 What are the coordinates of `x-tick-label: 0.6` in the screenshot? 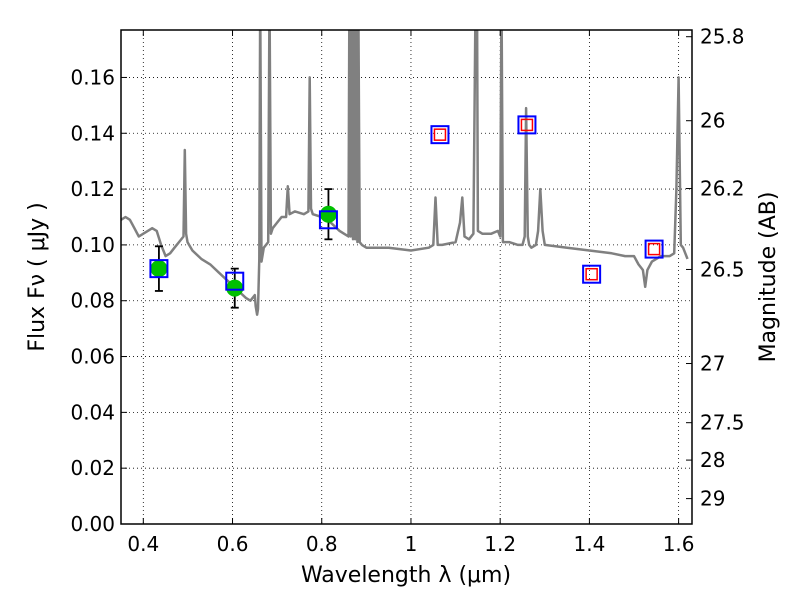 It's located at (233, 544).